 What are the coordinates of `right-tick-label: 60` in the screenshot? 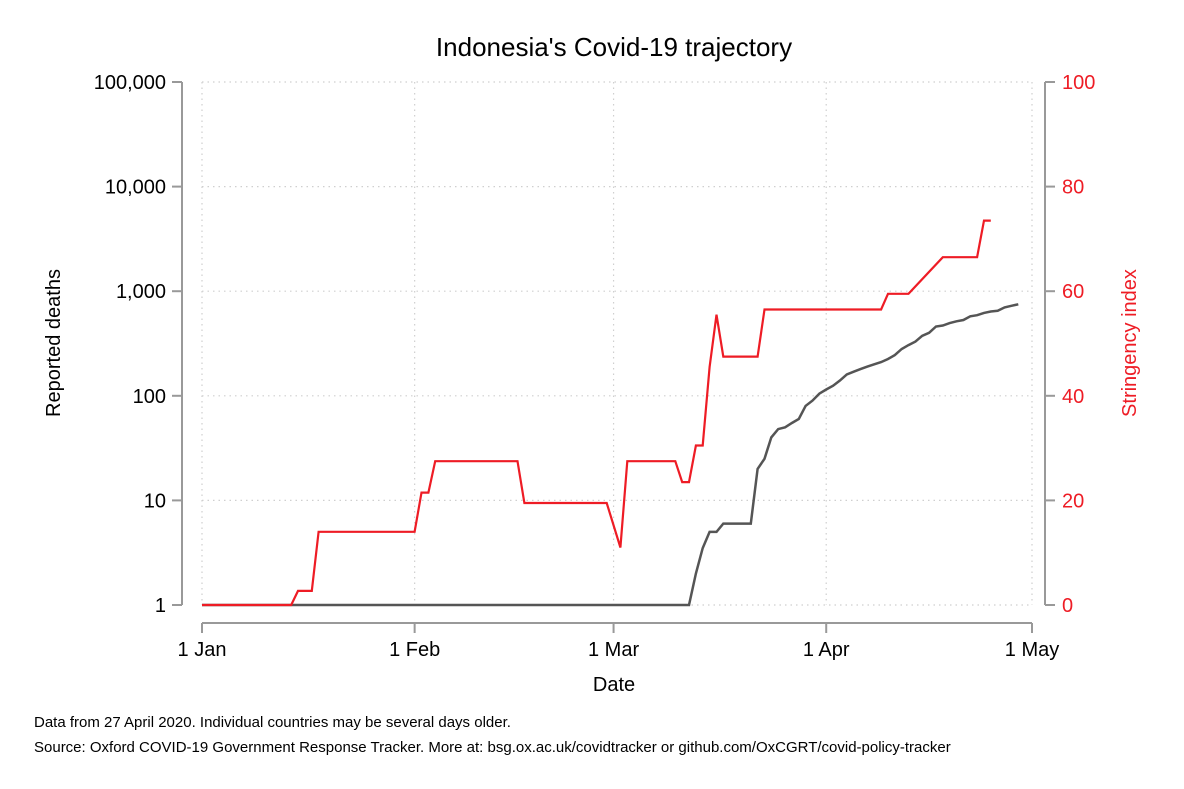 It's located at (1073, 292).